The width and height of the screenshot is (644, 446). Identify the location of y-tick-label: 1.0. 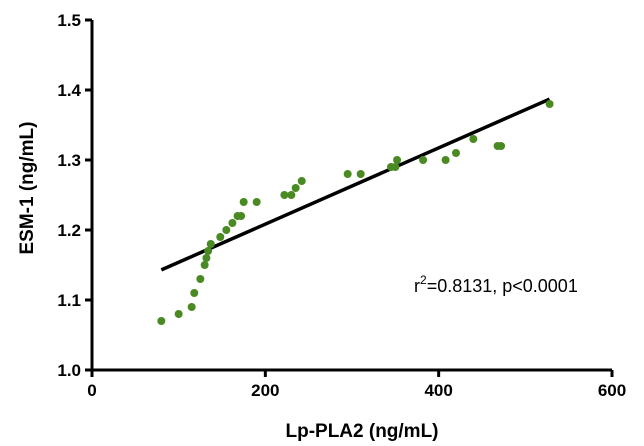
(69, 370).